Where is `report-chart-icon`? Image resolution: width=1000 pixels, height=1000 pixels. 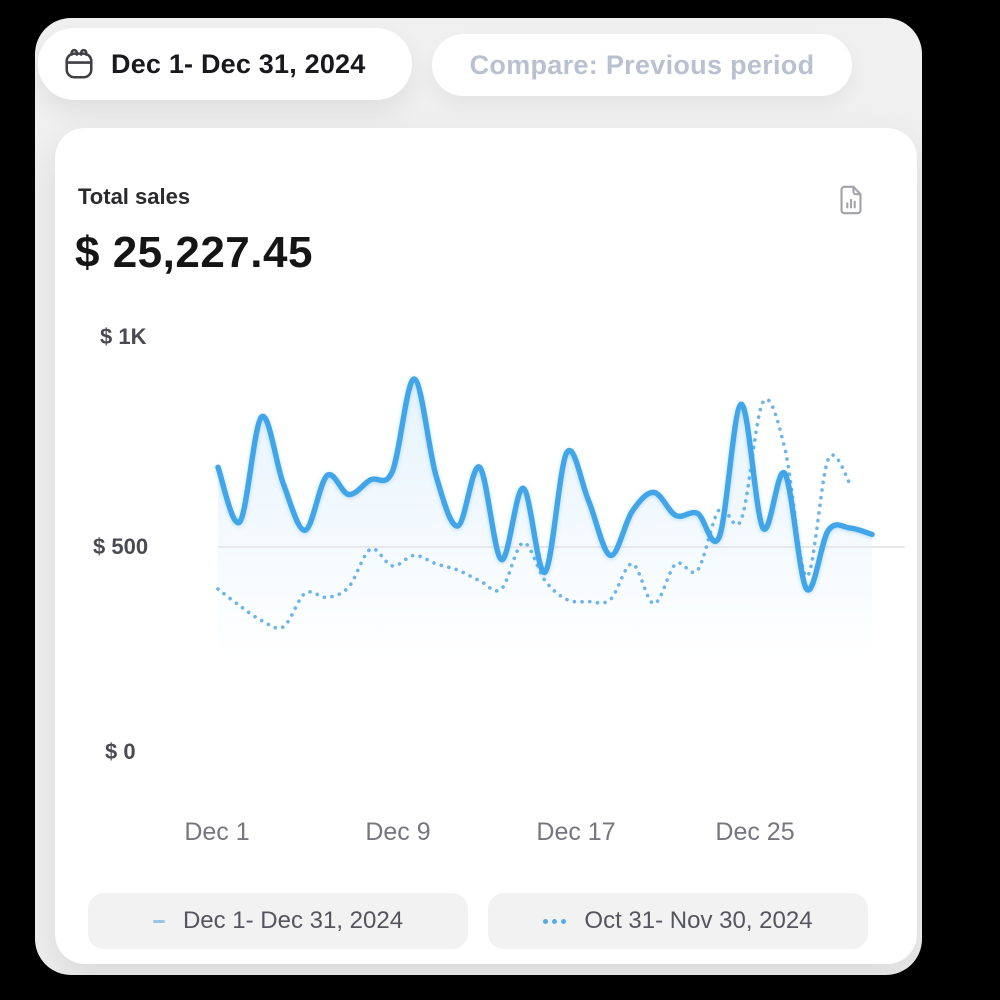 report-chart-icon is located at coordinates (851, 200).